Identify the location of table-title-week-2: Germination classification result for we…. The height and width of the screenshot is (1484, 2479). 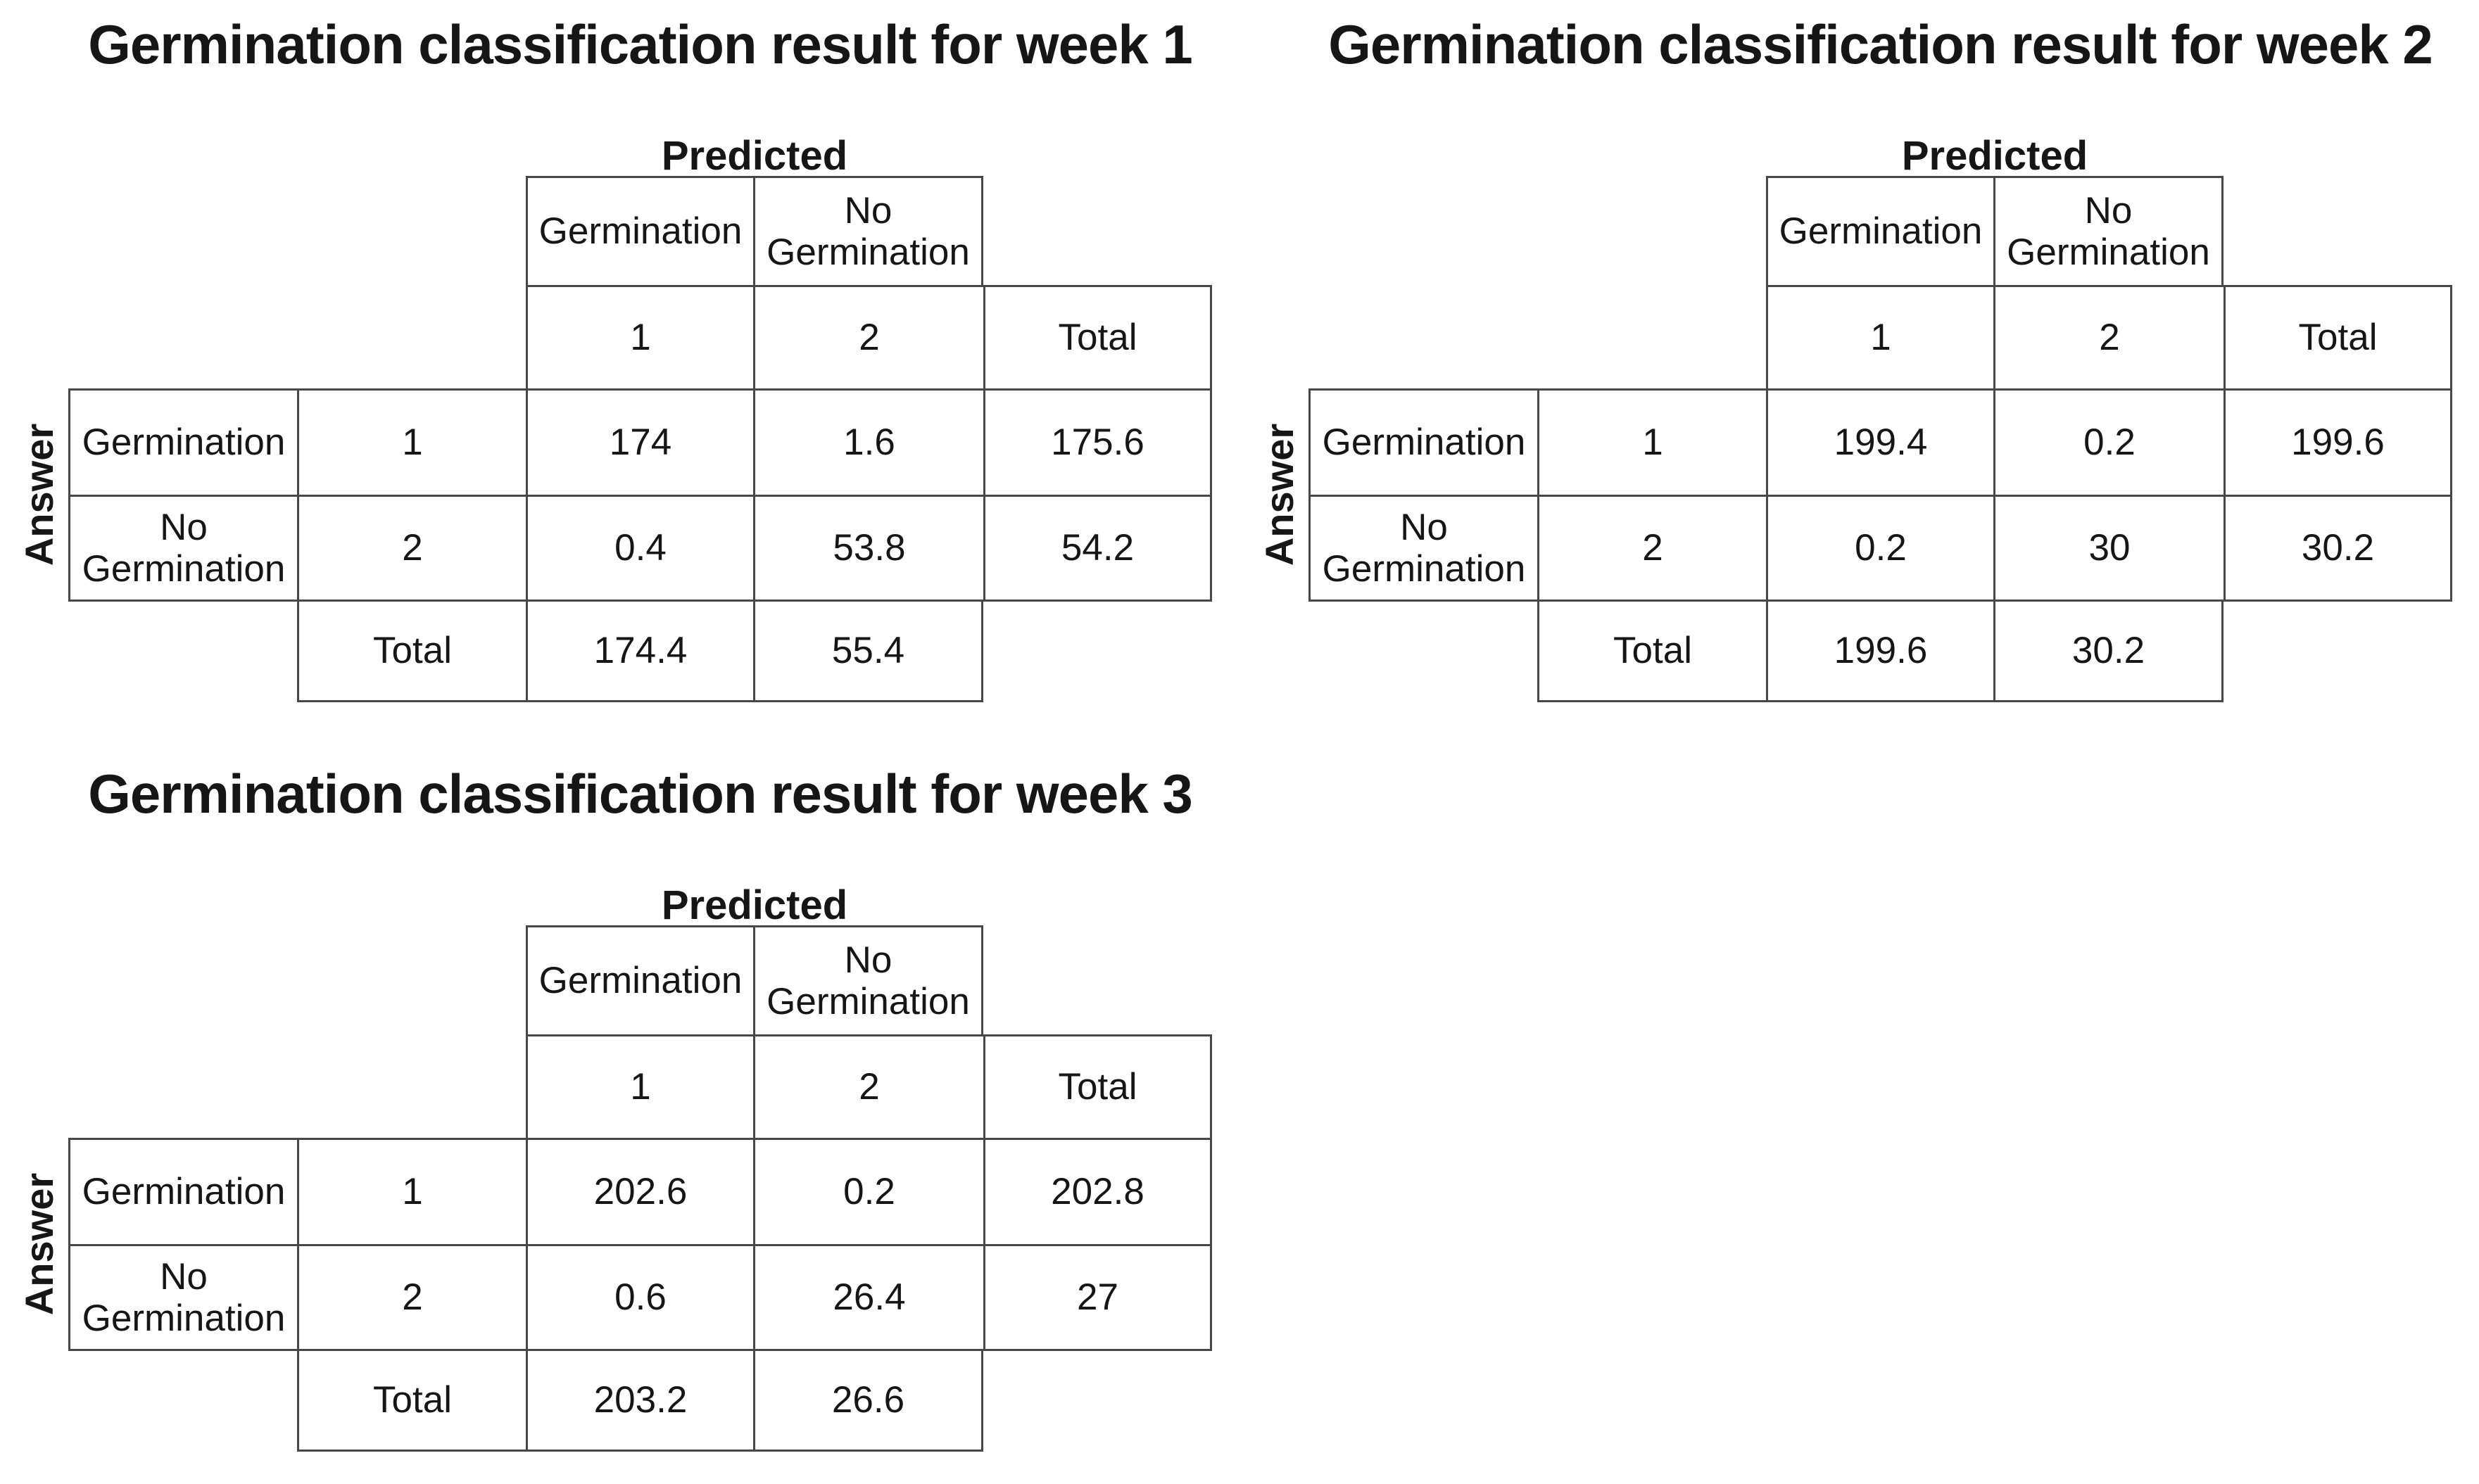
(1881, 44).